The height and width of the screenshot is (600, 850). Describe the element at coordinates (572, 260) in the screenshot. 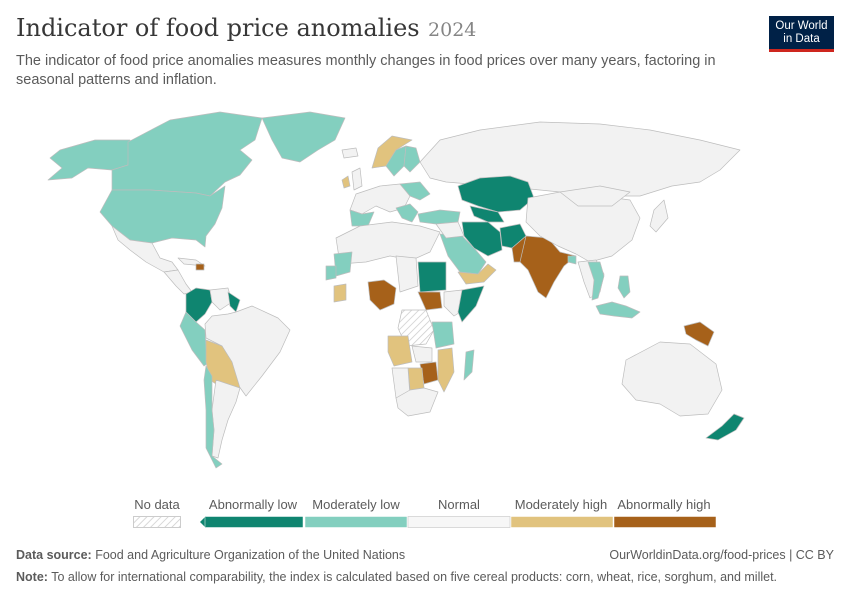

I see `country-bangladesh` at that location.